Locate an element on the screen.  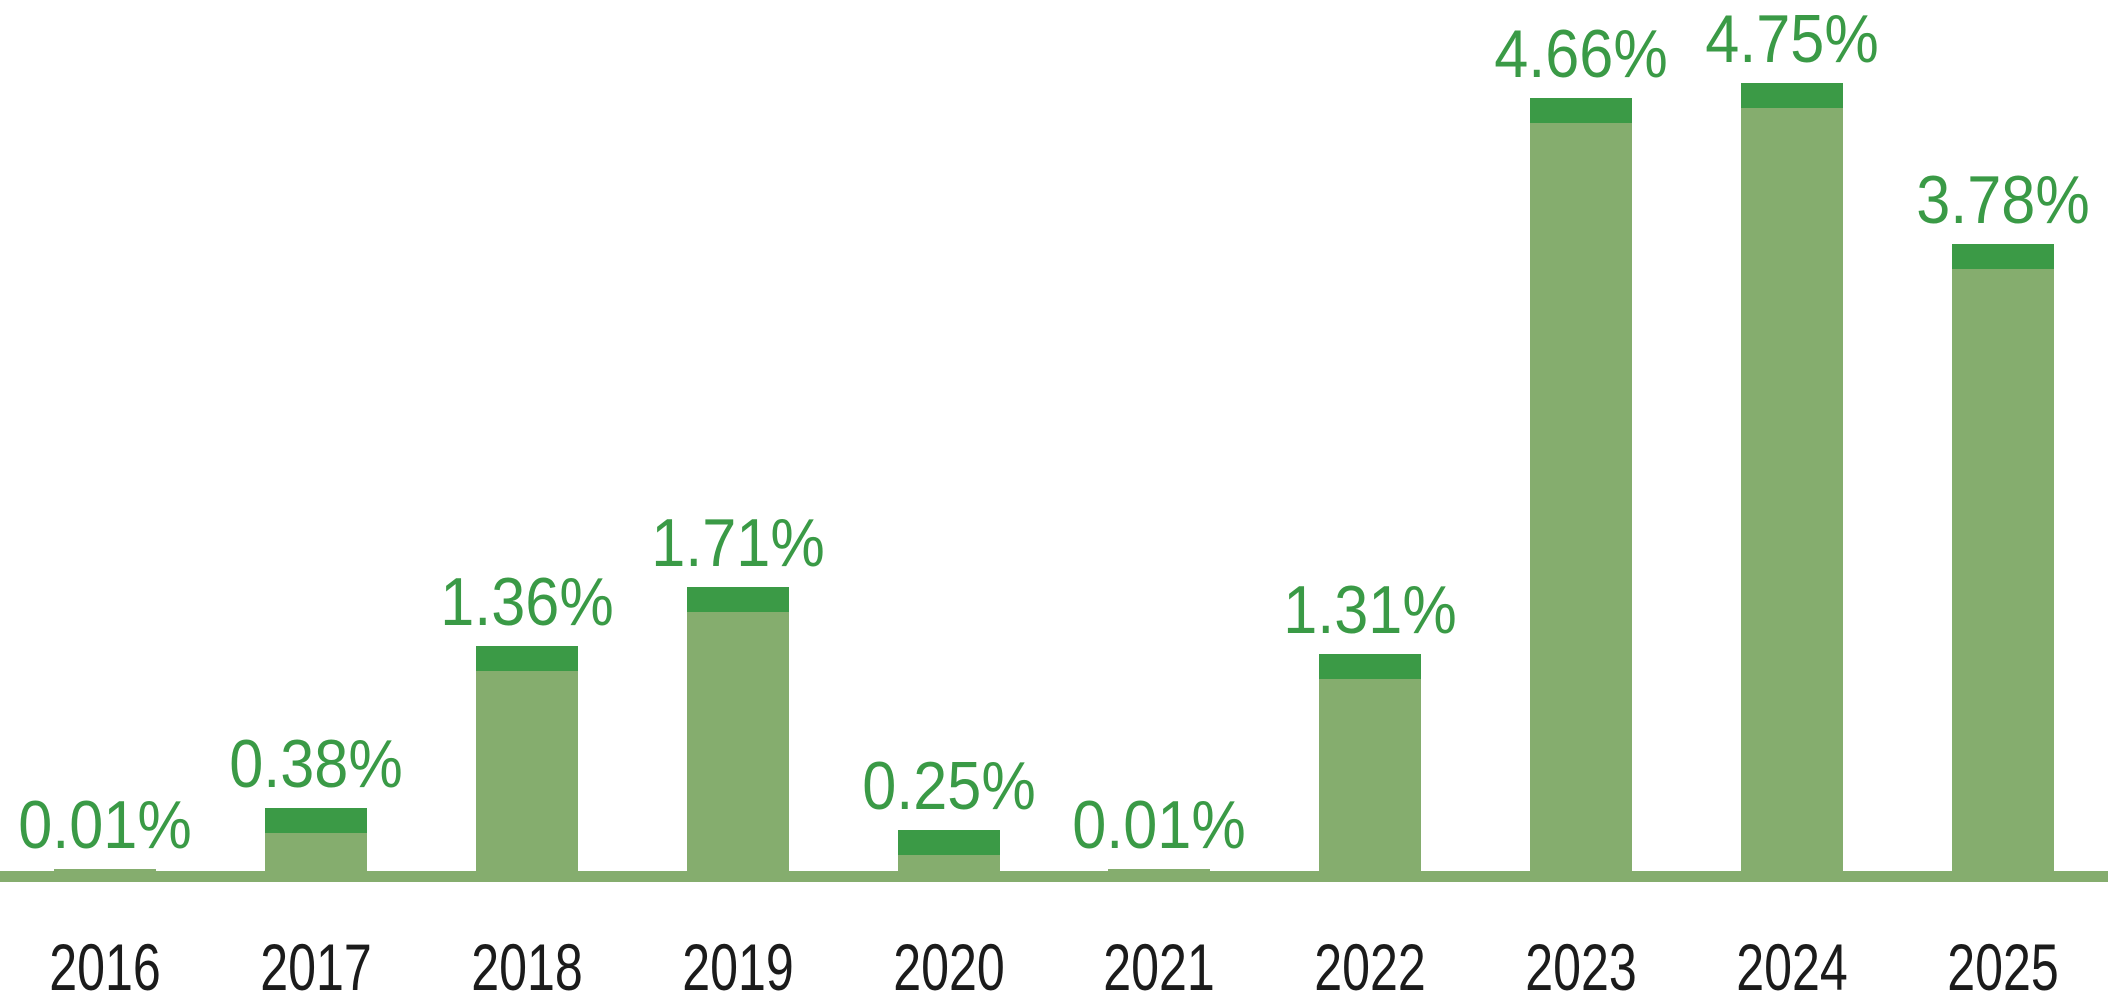
x-axis-line is located at coordinates (1054, 876).